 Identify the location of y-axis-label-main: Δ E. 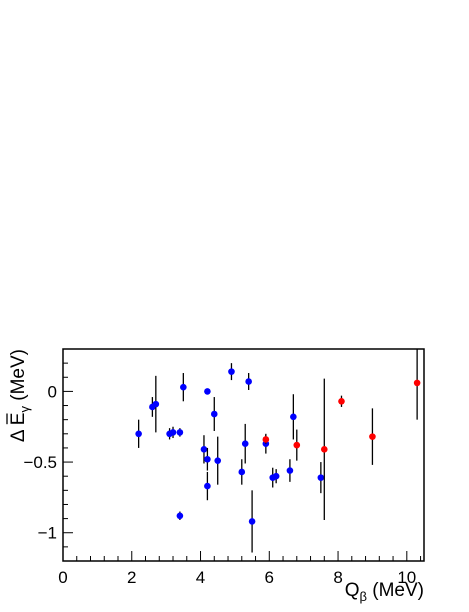
(18, 428).